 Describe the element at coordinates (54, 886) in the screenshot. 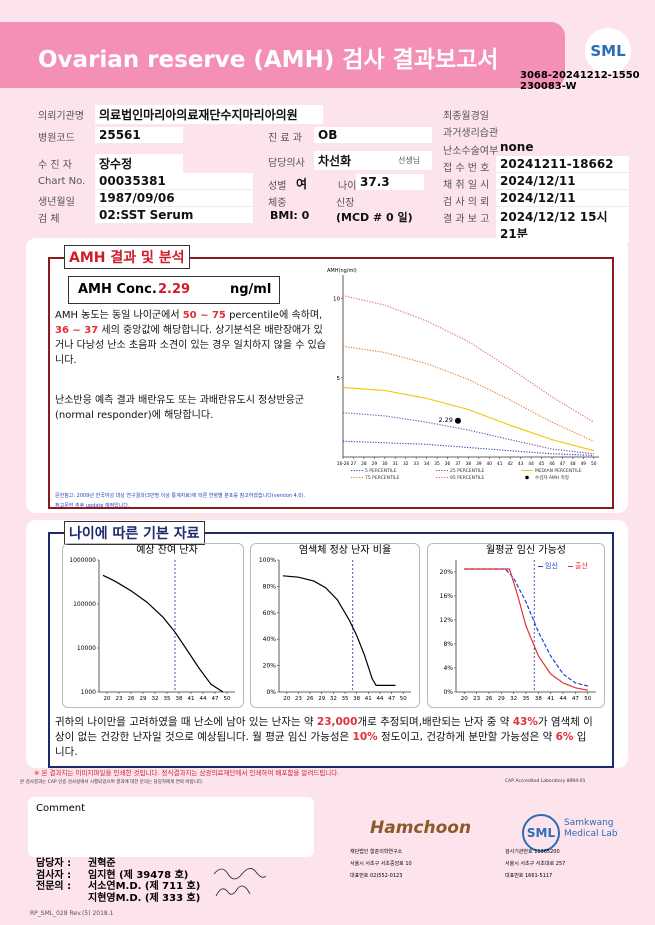

I see `staff-role: 전문의 :` at that location.